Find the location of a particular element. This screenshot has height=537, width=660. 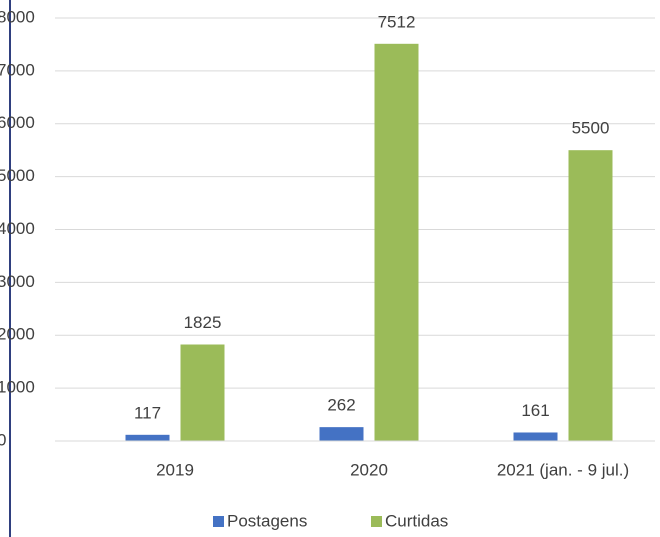

data-label: 117 is located at coordinates (147, 412).